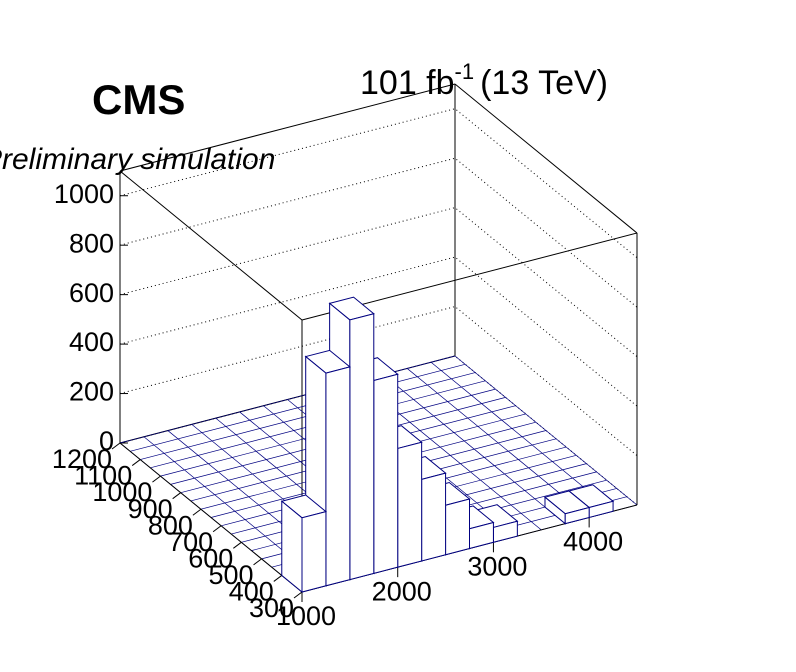  Describe the element at coordinates (91, 392) in the screenshot. I see `z-tick-label: 200` at that location.